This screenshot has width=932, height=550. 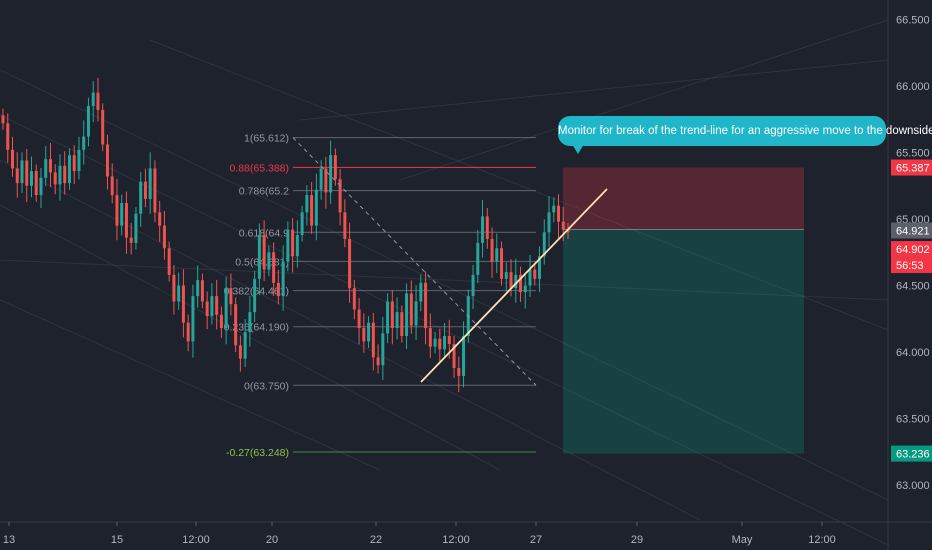 What do you see at coordinates (637, 540) in the screenshot?
I see `time-axis-label: 29` at bounding box center [637, 540].